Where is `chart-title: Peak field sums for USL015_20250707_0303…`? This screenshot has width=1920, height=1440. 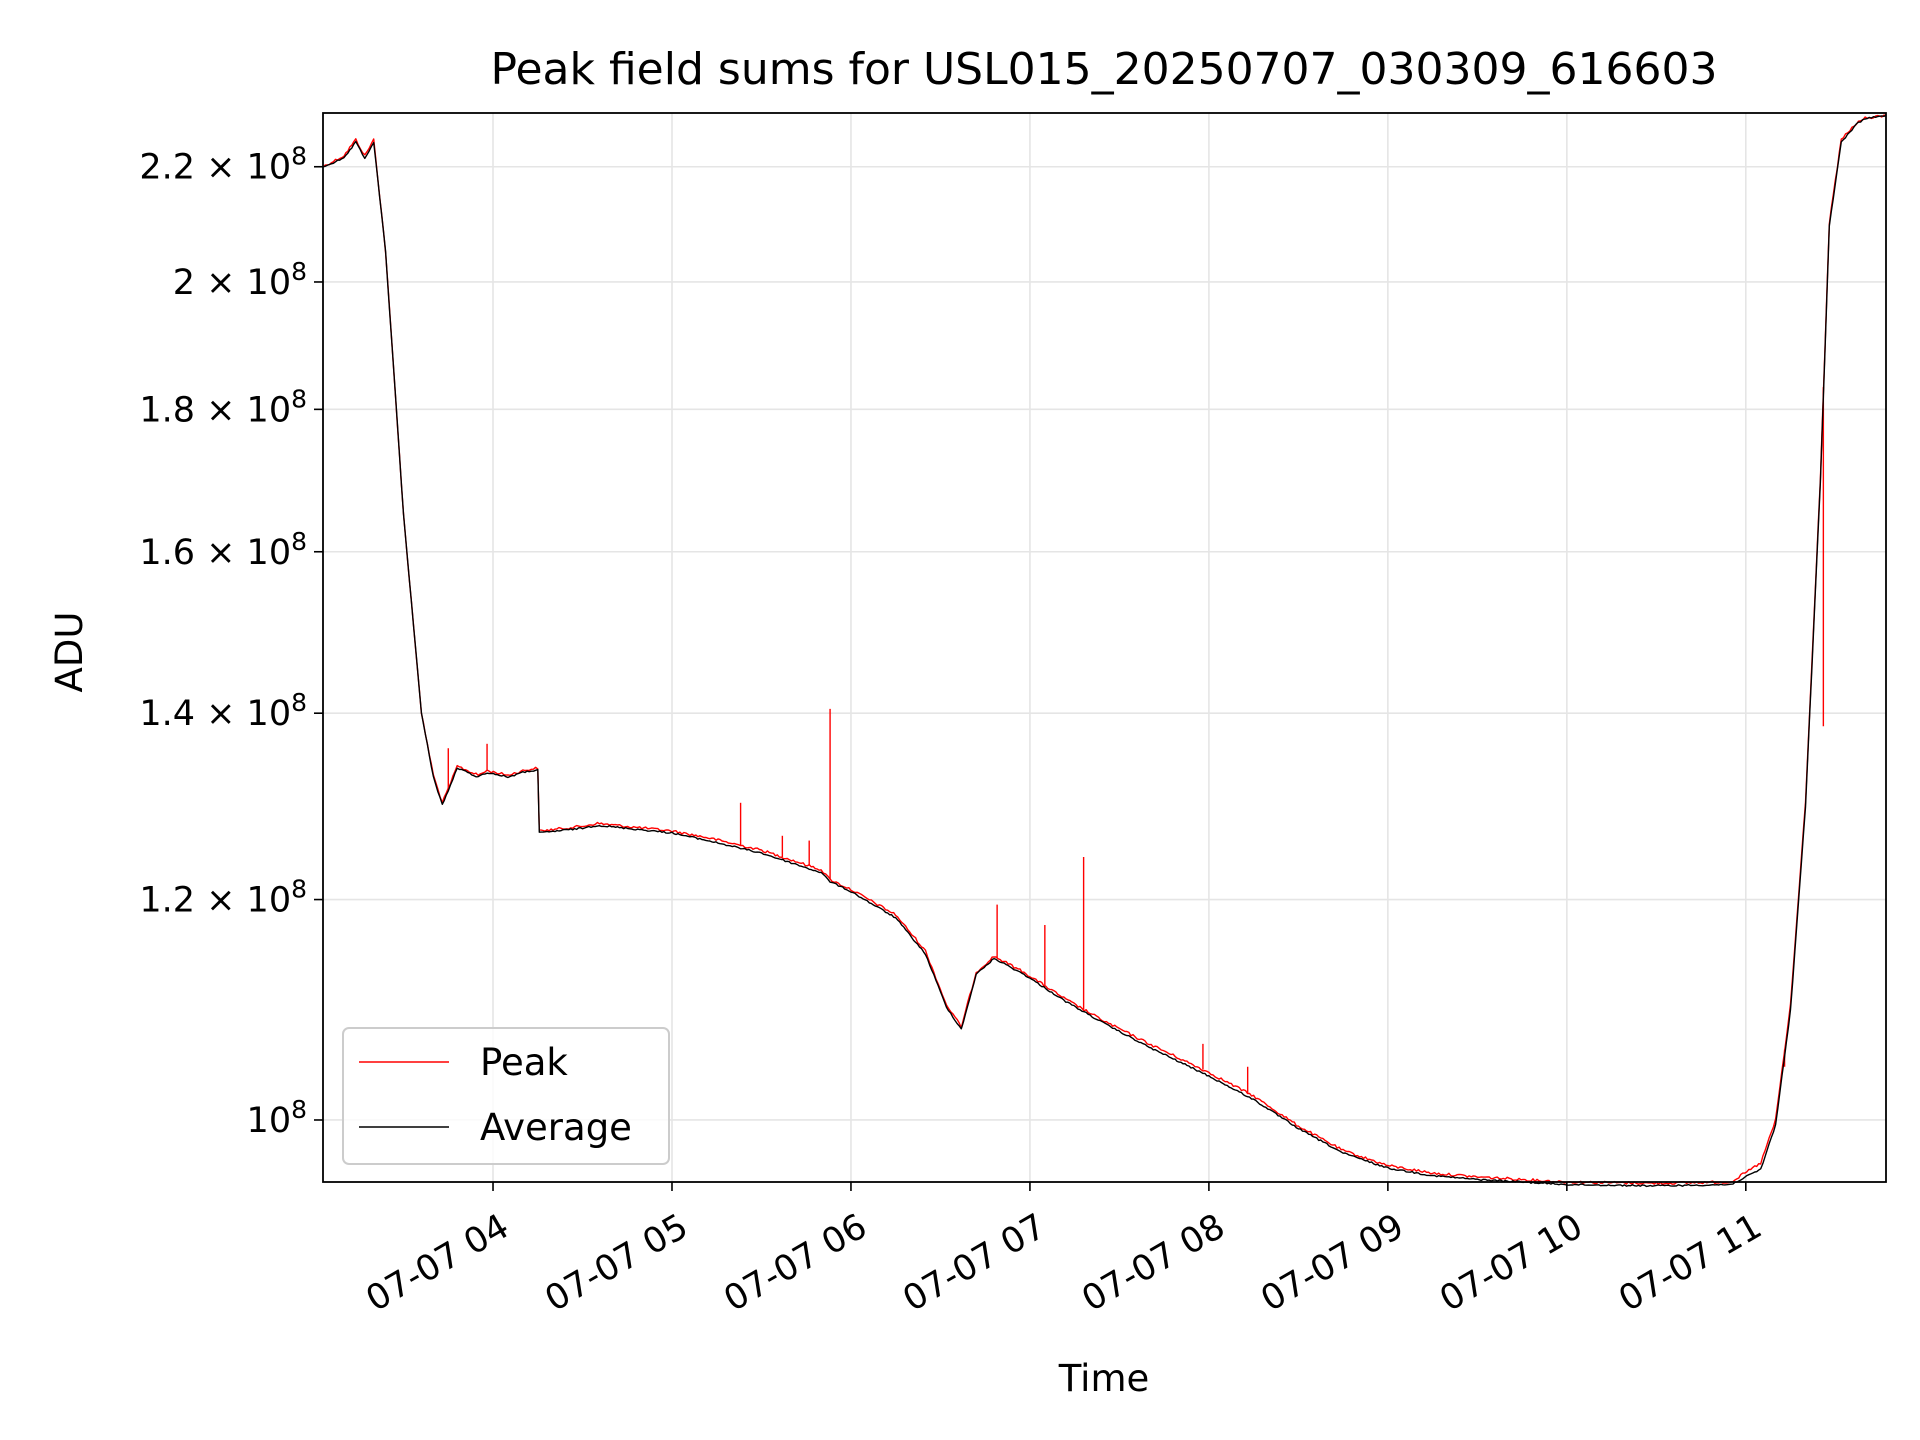
chart-title: Peak field sums for USL015_20250707_0303… is located at coordinates (1104, 69).